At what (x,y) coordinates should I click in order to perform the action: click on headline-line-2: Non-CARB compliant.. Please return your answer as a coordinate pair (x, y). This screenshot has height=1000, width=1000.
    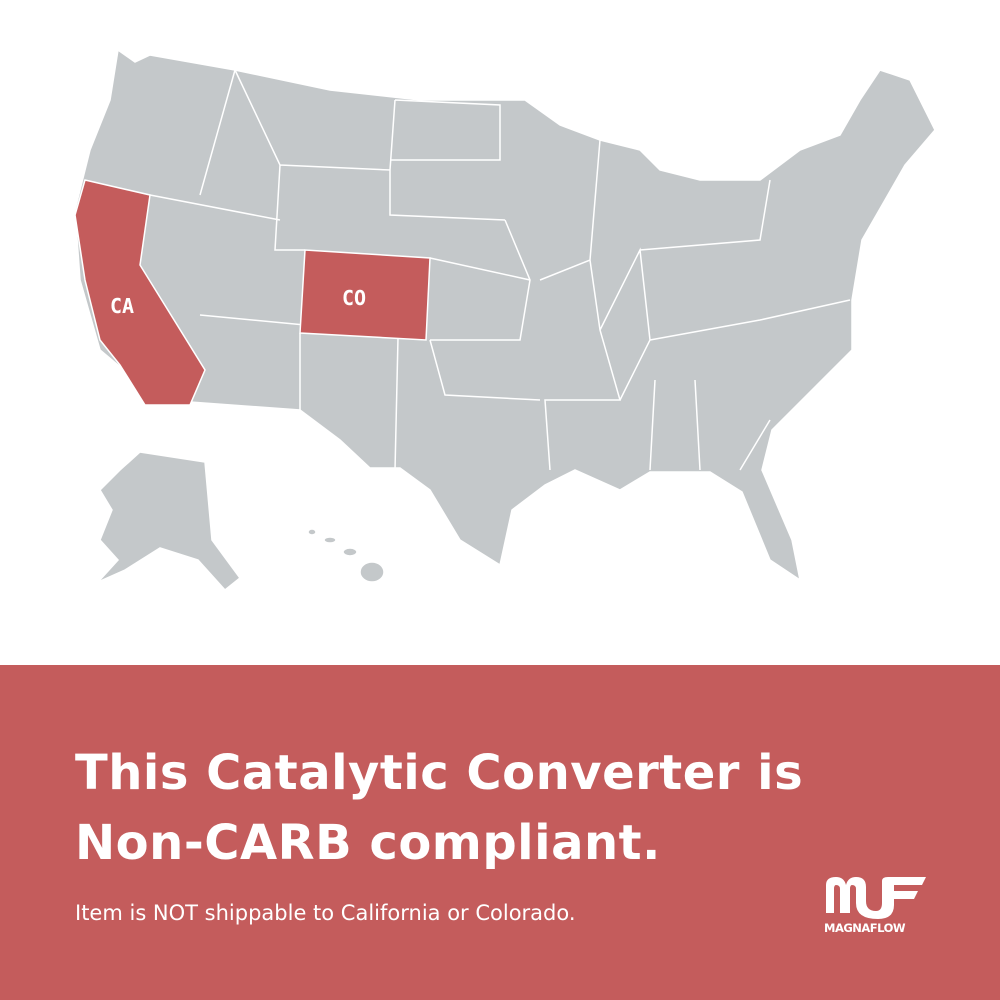
    Looking at the image, I should click on (368, 843).